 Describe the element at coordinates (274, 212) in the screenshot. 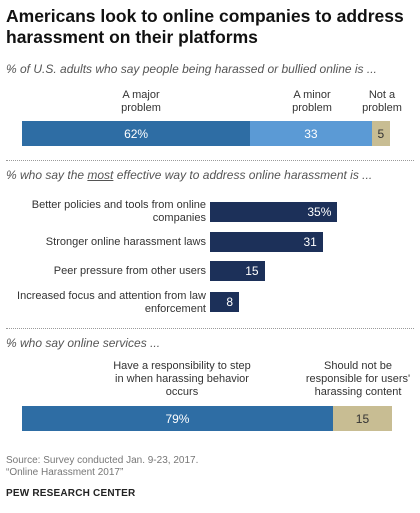

I see `effective-bar-policies: 35%` at that location.